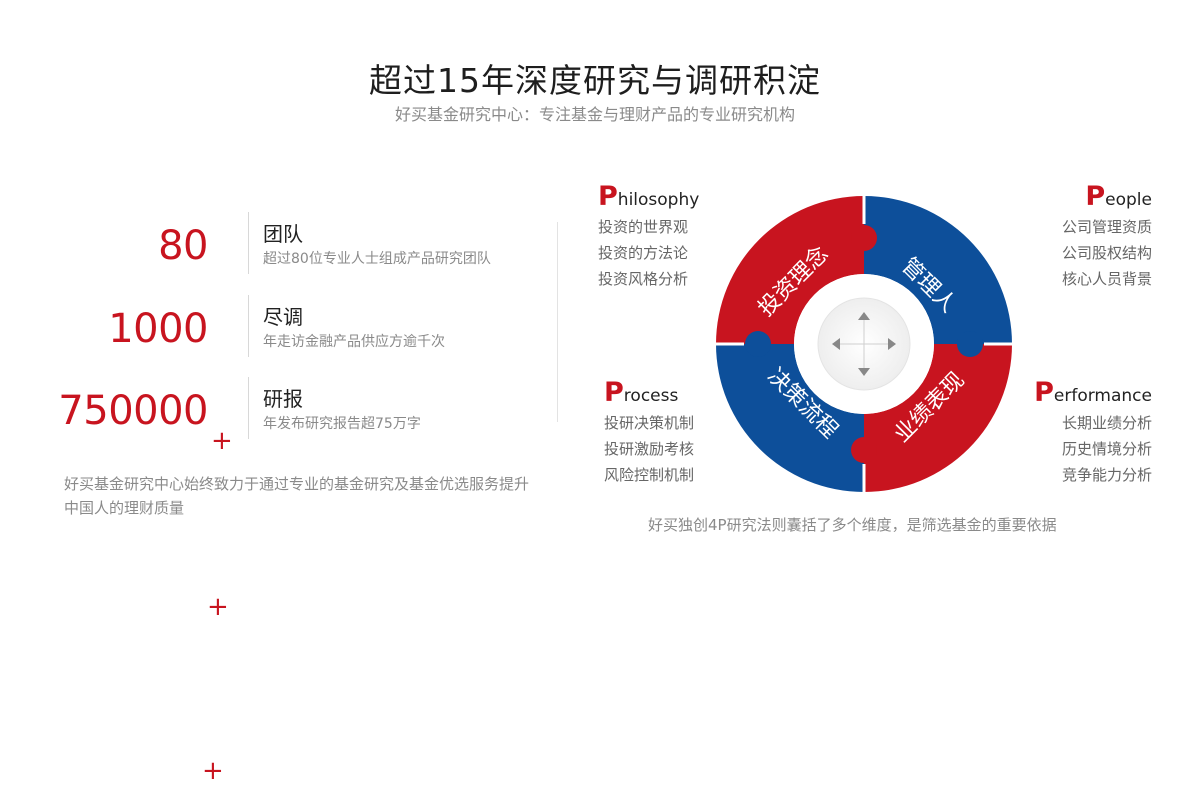 This screenshot has width=1190, height=786. Describe the element at coordinates (1106, 253) in the screenshot. I see `list-item: 公司股权结构` at that location.